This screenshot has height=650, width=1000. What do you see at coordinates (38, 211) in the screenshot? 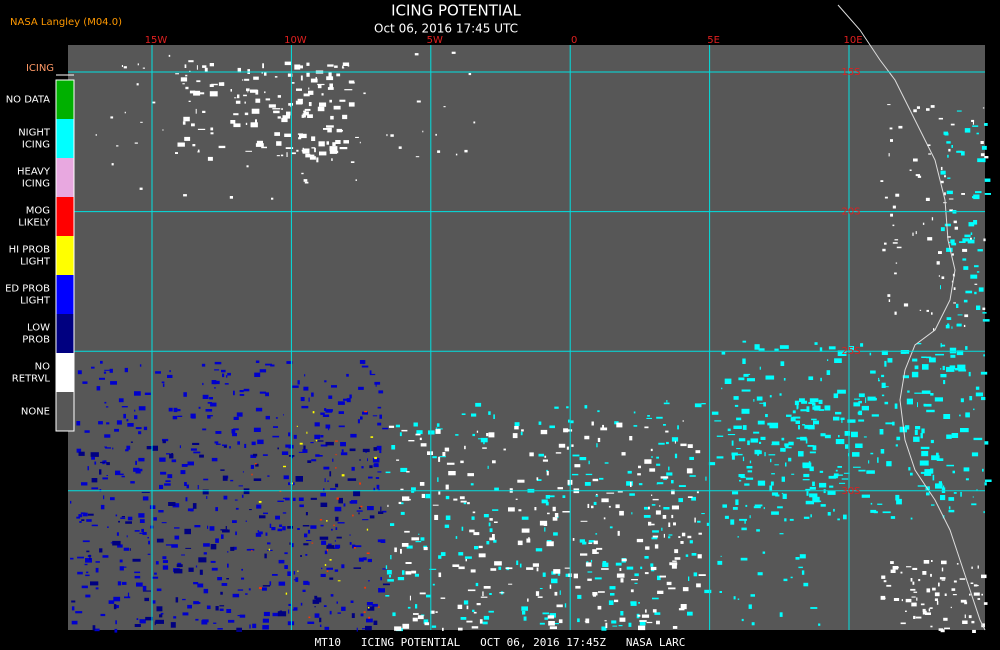
I see `legend-label: MOG` at bounding box center [38, 211].